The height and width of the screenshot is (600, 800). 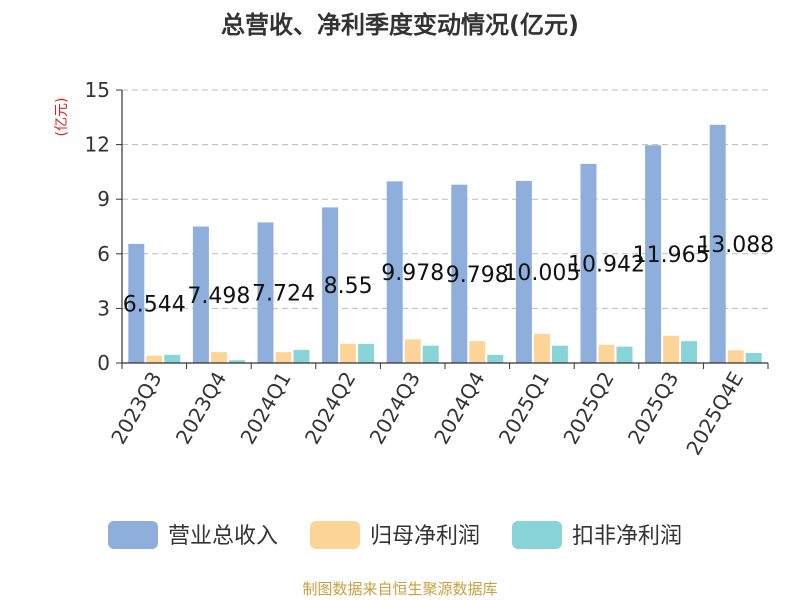 I want to click on legend-label: 归母净利润, so click(x=425, y=536).